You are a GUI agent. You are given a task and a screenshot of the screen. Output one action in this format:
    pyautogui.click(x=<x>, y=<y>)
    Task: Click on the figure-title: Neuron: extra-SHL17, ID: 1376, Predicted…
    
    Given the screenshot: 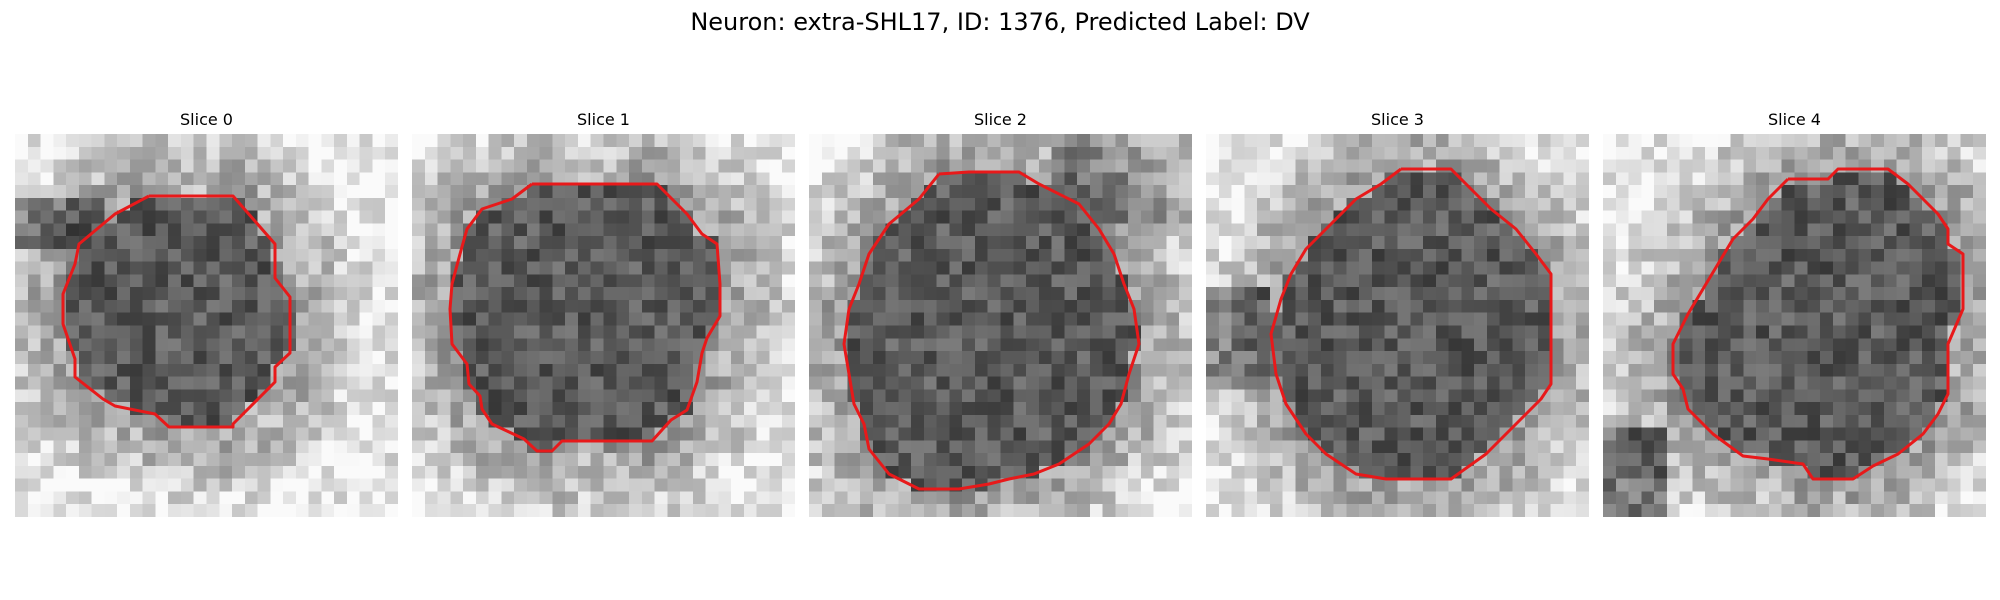 What is the action you would take?
    pyautogui.click(x=1000, y=22)
    